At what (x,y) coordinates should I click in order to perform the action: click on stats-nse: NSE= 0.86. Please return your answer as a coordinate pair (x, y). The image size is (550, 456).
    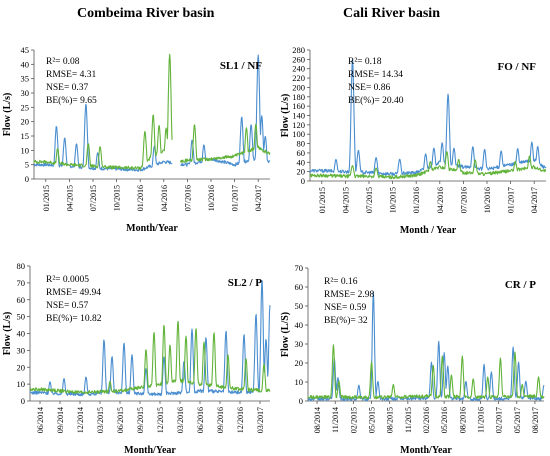
    Looking at the image, I should click on (369, 88).